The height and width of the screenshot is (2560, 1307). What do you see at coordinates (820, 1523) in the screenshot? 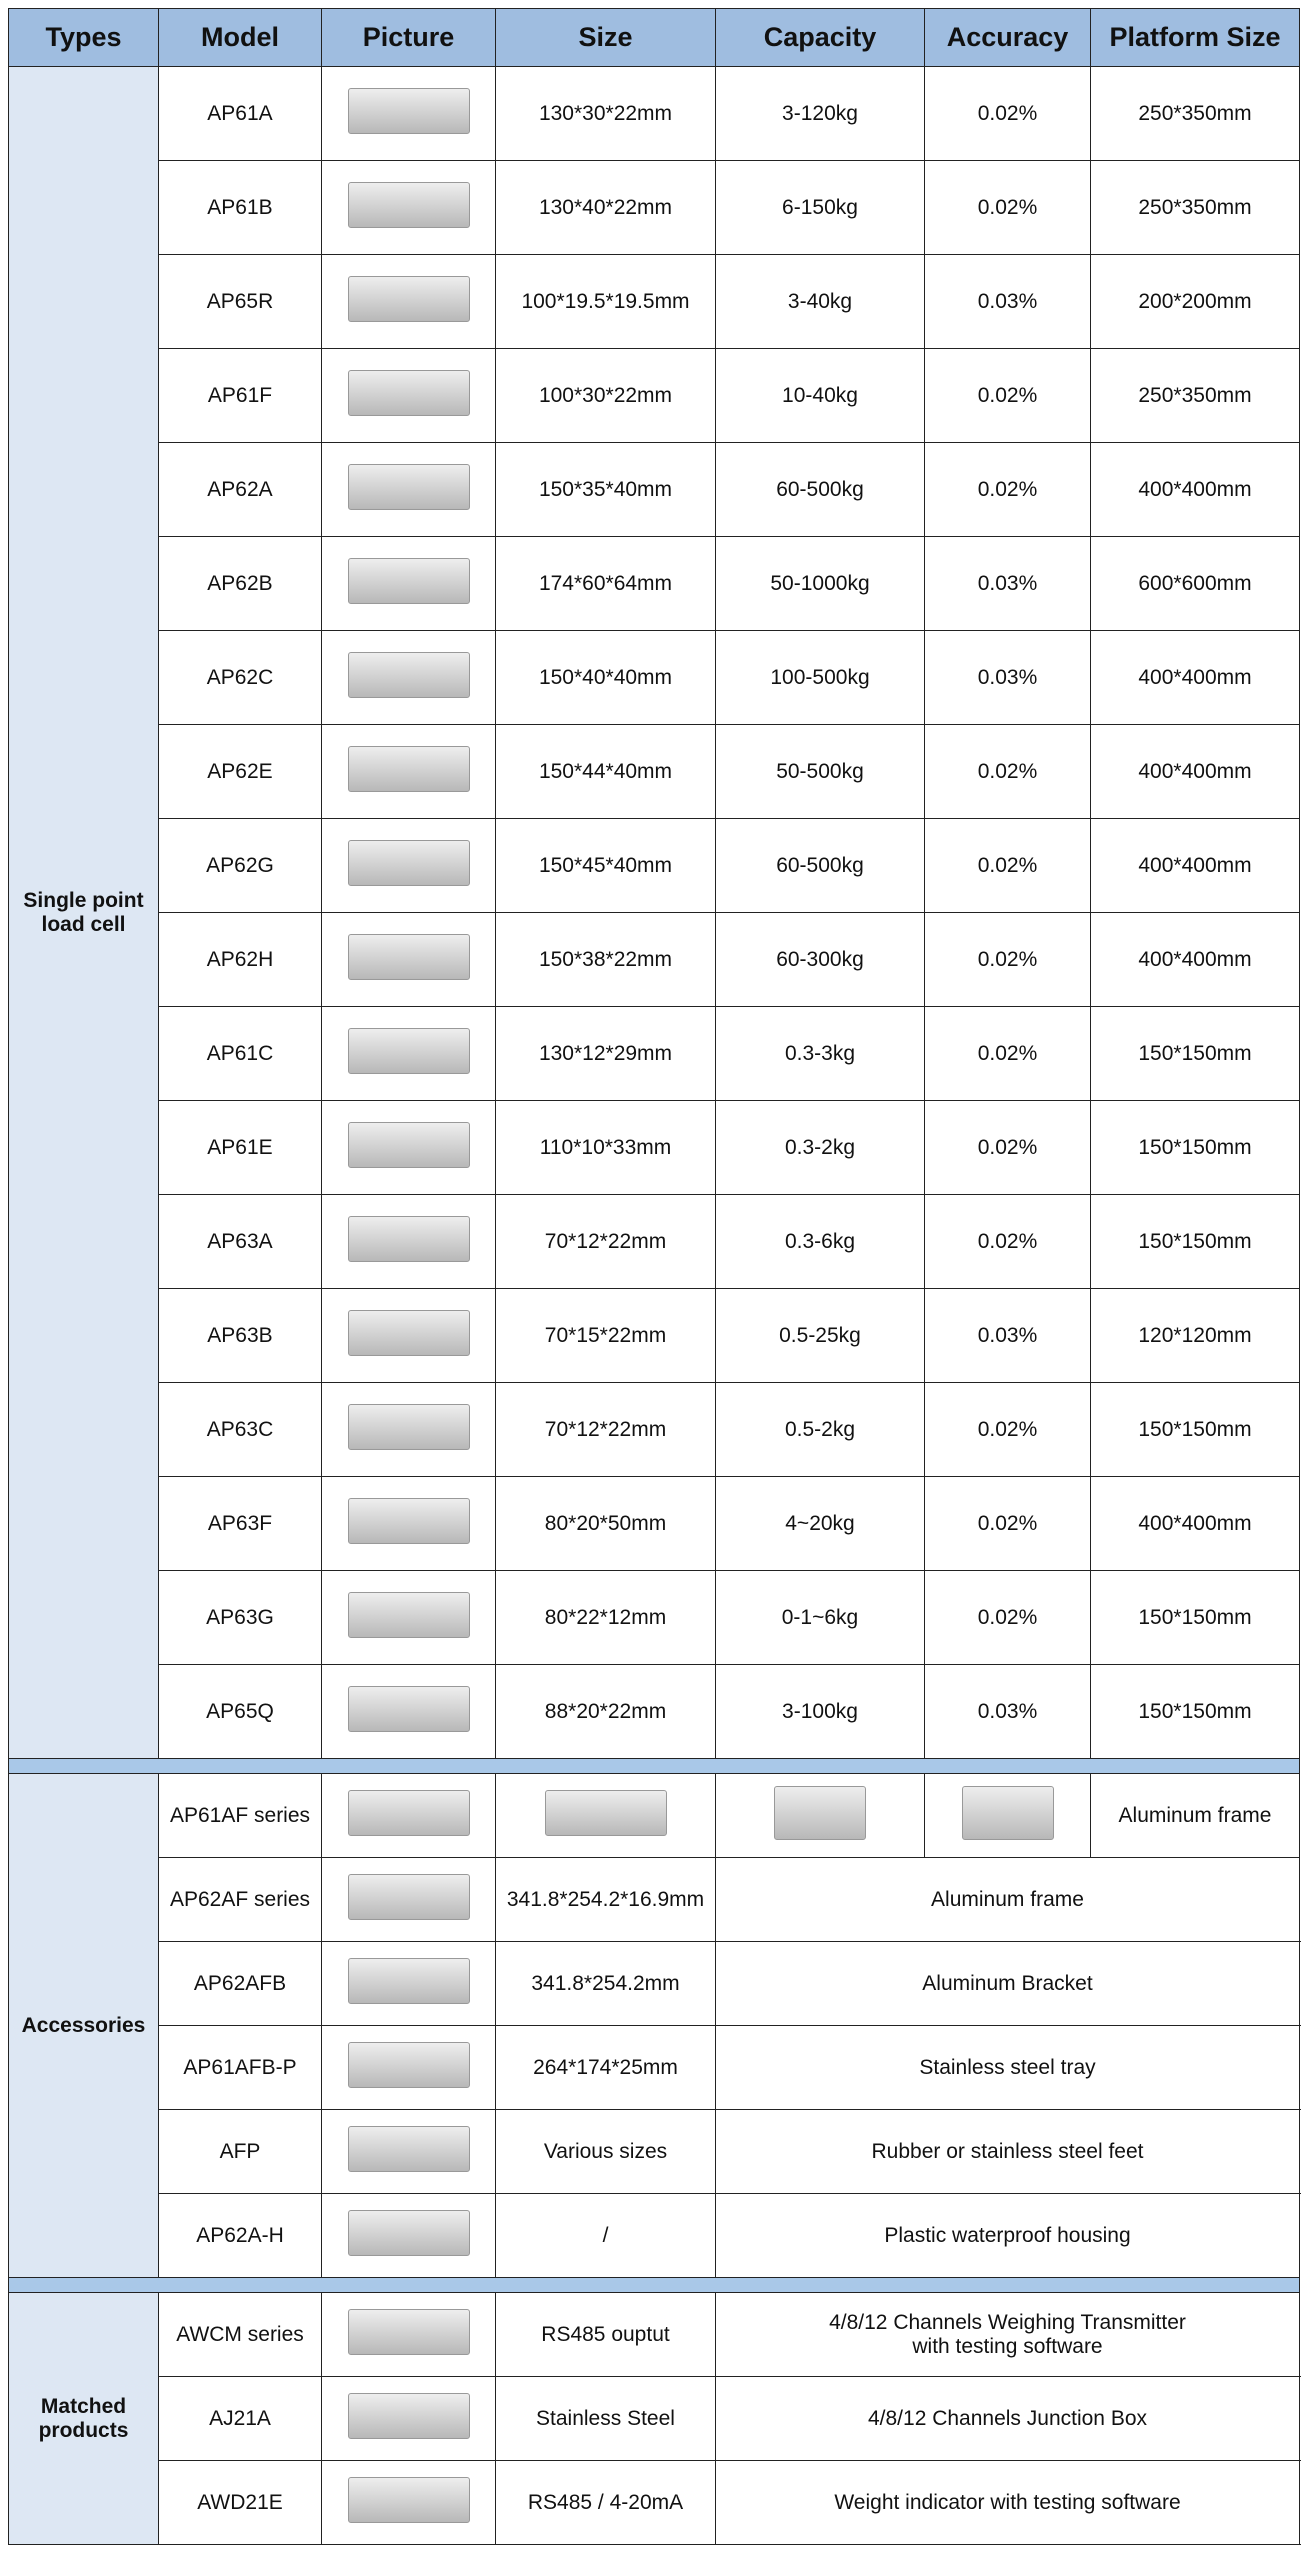
I see `capacity: 4~20kg` at bounding box center [820, 1523].